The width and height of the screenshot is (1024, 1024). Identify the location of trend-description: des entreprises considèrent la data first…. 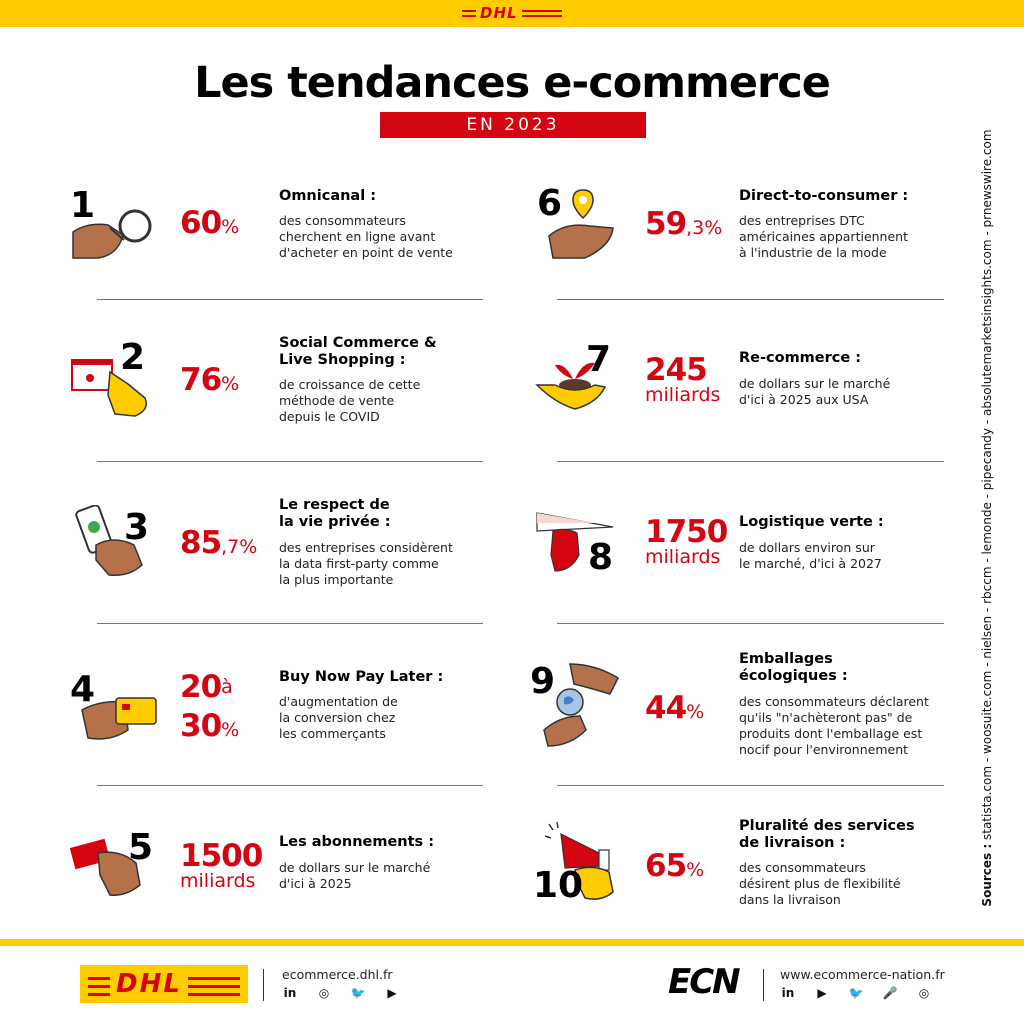
(366, 563).